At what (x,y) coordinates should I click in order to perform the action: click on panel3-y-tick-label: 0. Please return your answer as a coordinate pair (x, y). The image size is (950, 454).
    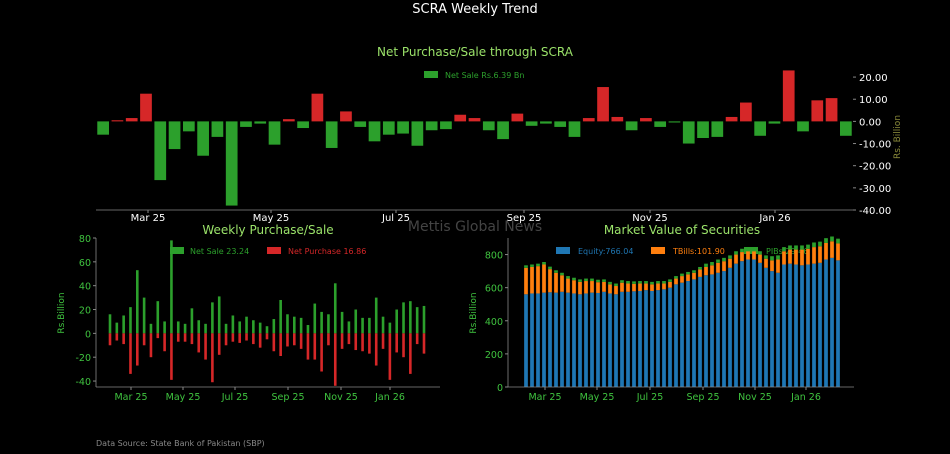
    Looking at the image, I should click on (500, 388).